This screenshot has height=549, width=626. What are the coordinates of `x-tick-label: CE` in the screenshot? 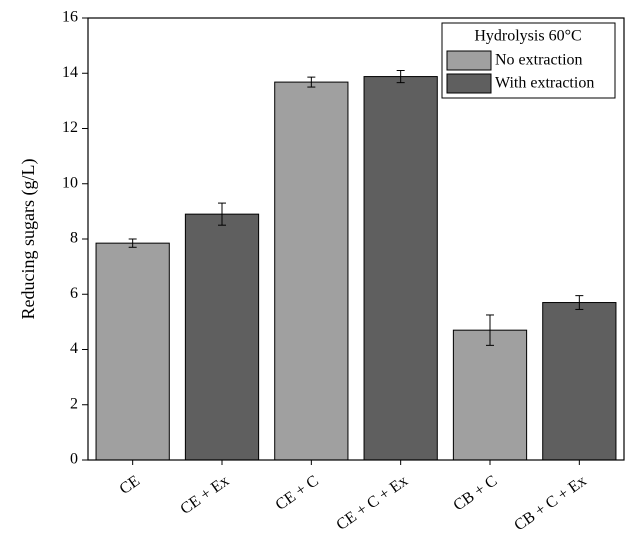 It's located at (130, 485).